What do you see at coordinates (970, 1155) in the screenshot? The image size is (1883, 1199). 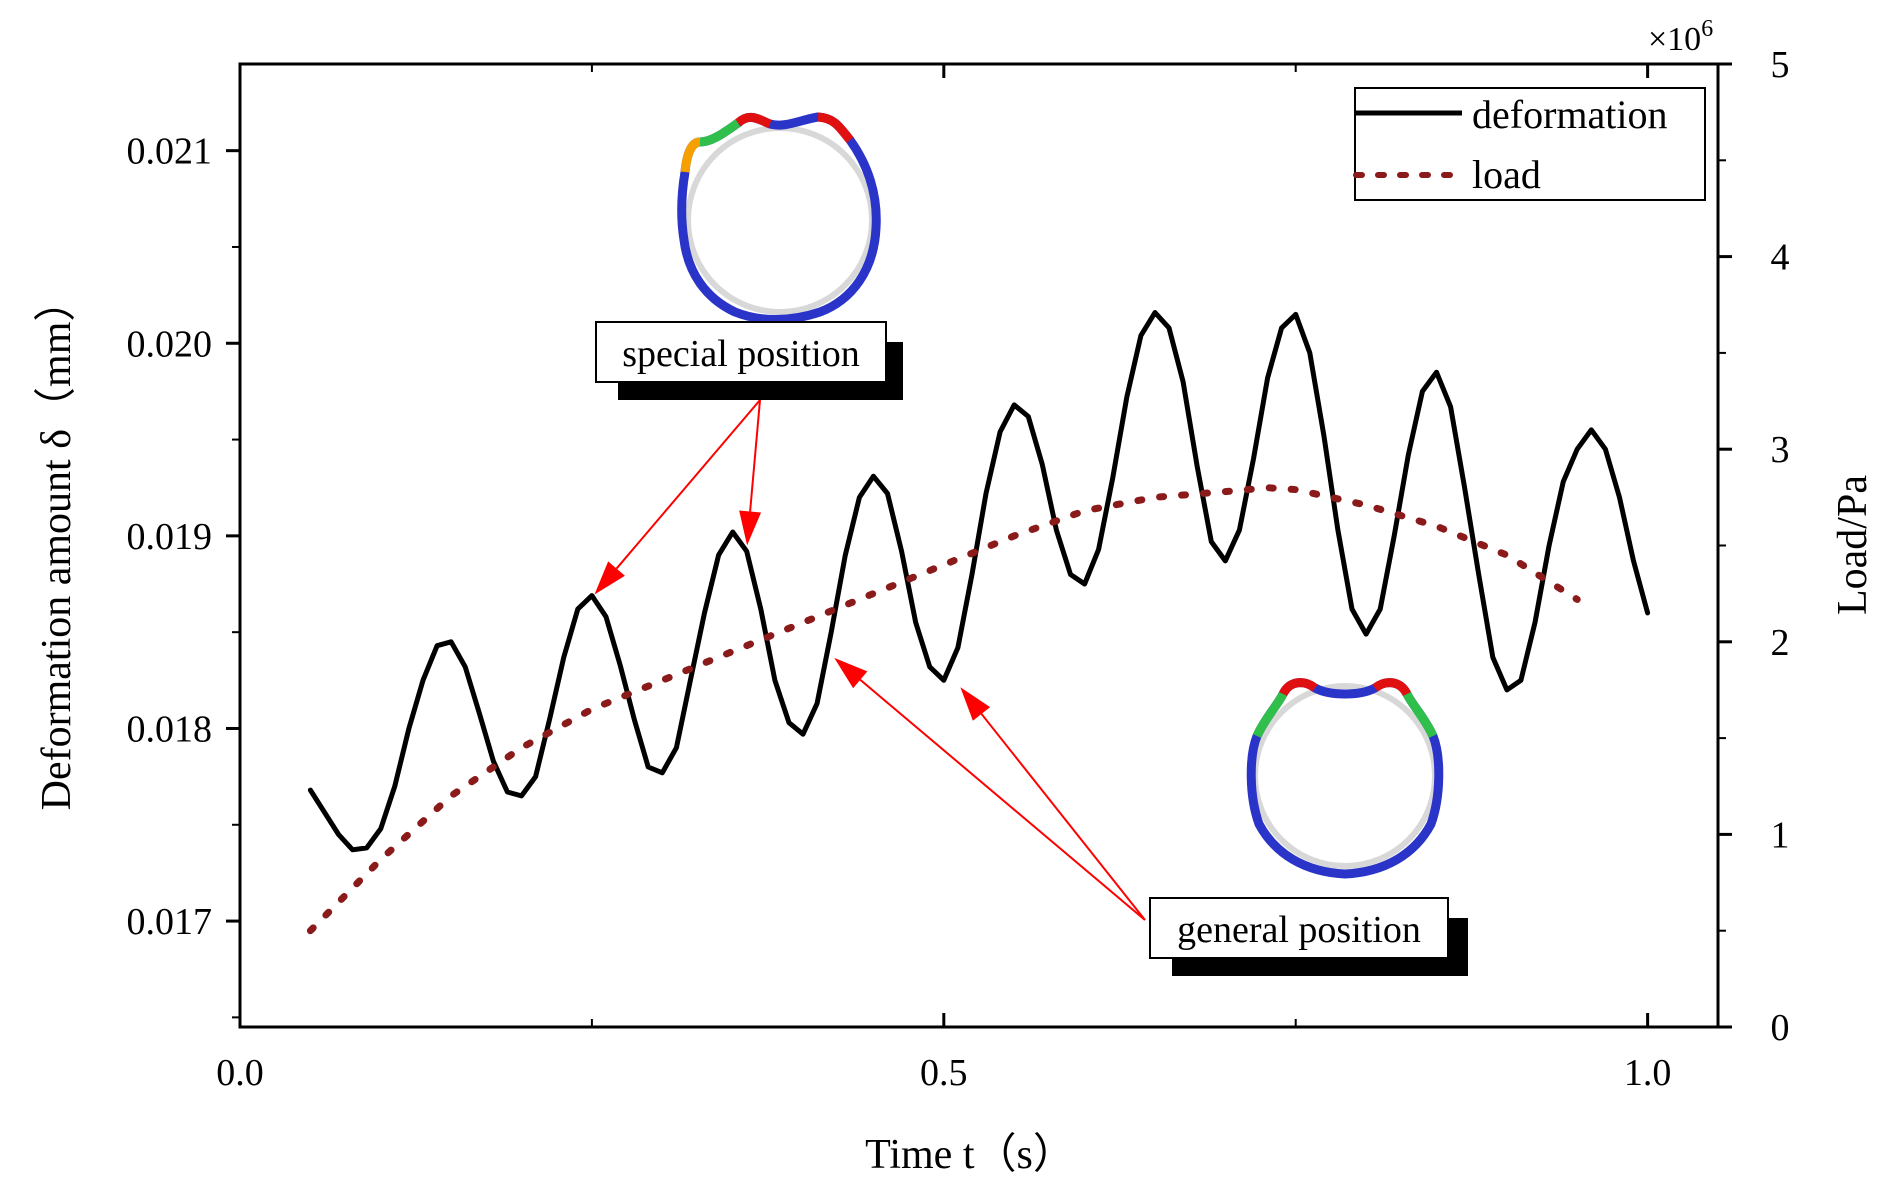 I see `x-axis-title: Time t（s）` at bounding box center [970, 1155].